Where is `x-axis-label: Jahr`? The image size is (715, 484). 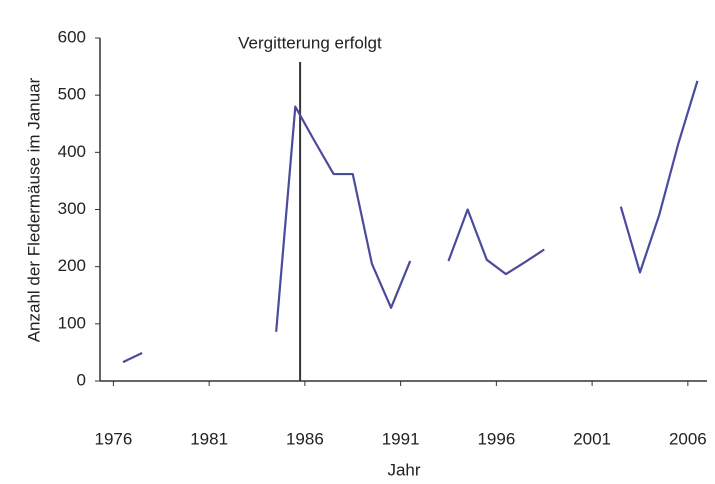 x-axis-label: Jahr is located at coordinates (403, 469).